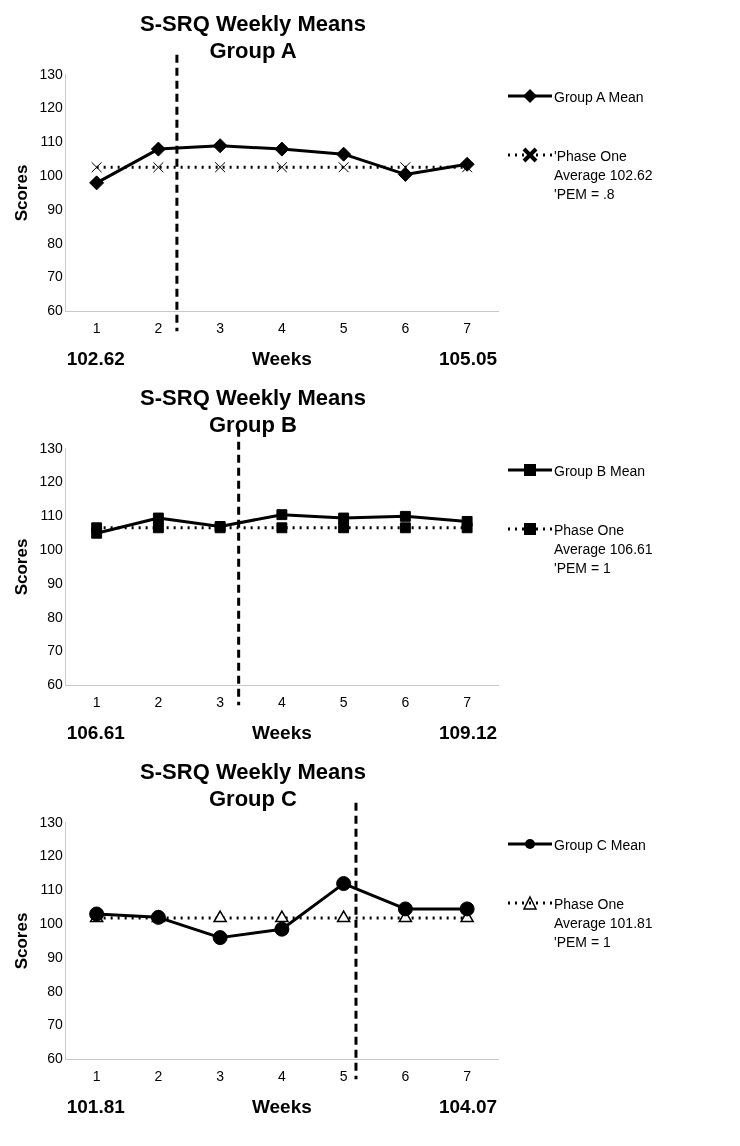 This screenshot has height=1146, width=740. What do you see at coordinates (603, 175) in the screenshot?
I see `legend-label: 'Phase One Average 102.62 'PEM = .8` at bounding box center [603, 175].